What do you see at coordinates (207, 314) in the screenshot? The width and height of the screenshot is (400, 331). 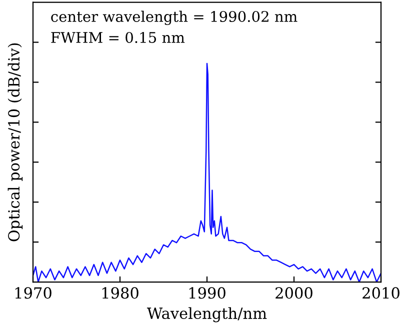 I see `x-axis-title: Wavelength/nm` at bounding box center [207, 314].